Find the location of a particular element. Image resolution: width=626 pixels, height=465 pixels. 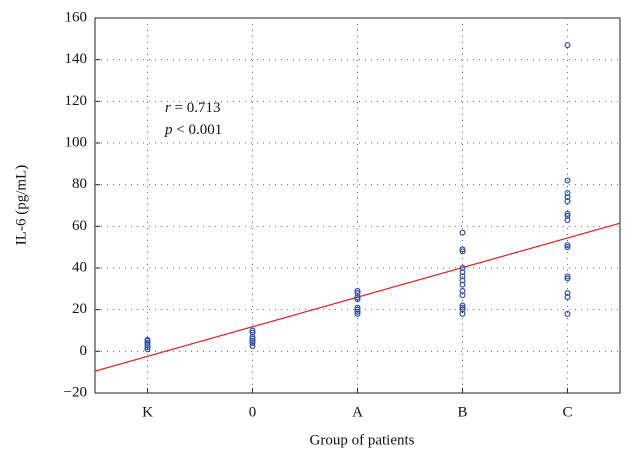

x-tick-label: K is located at coordinates (147, 412).